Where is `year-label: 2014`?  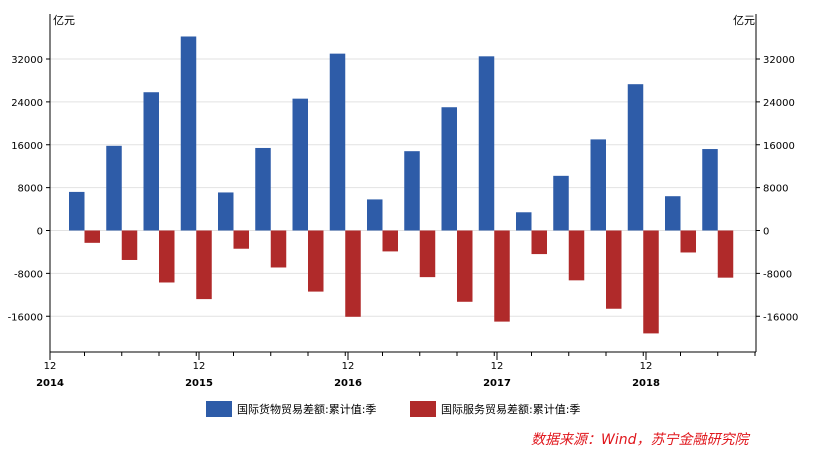
year-label: 2014 is located at coordinates (50, 383).